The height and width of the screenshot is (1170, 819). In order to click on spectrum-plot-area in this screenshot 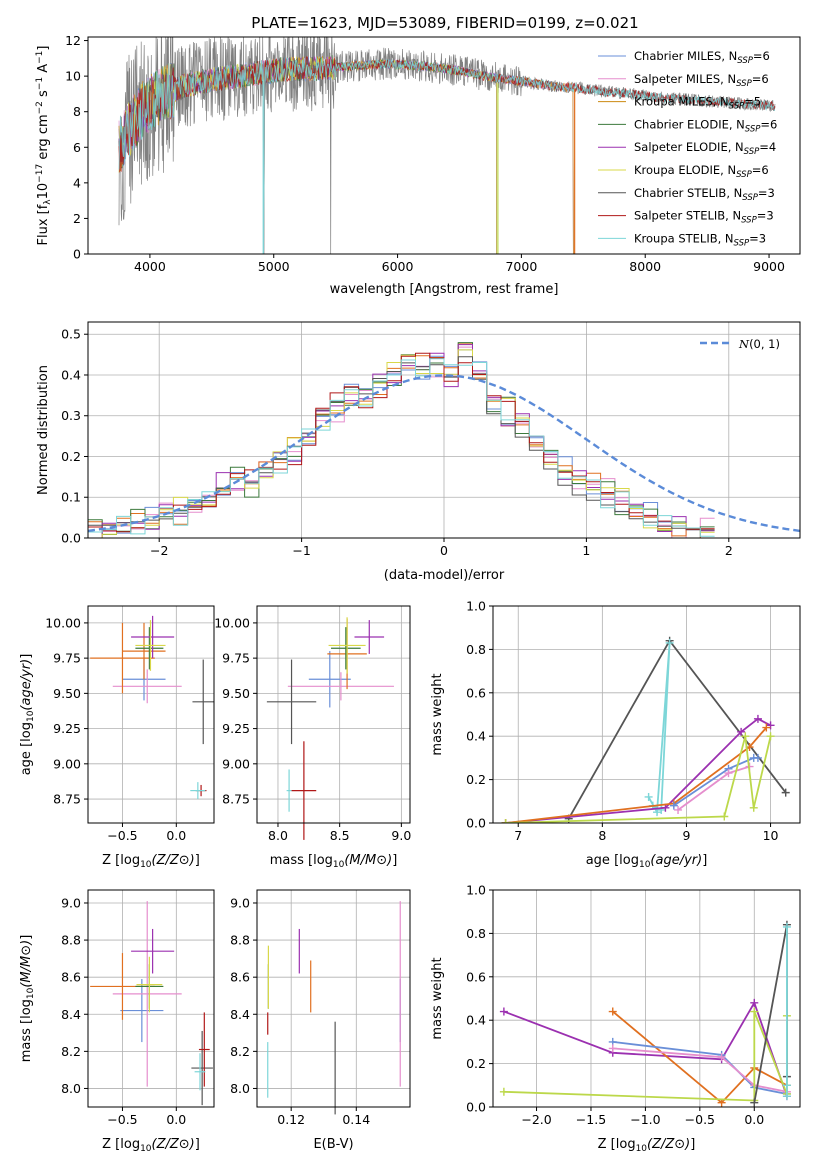, I will do `click(447, 145)`.